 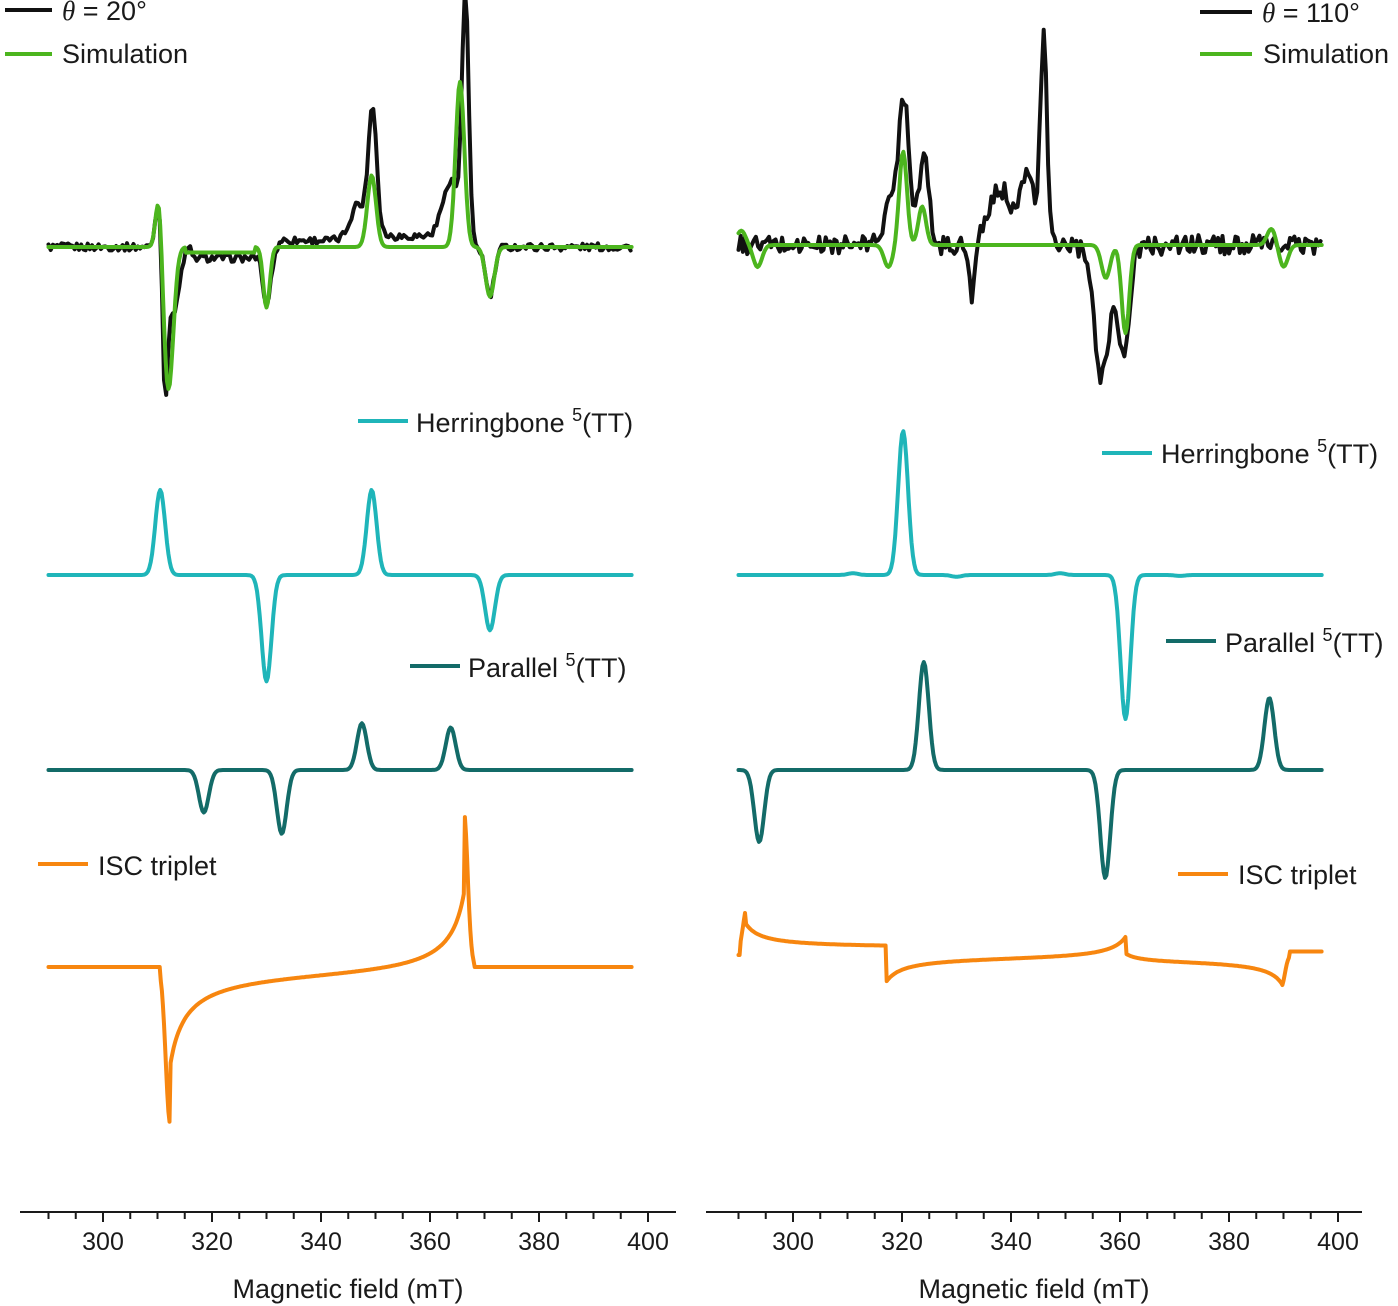 What do you see at coordinates (1326, 54) in the screenshot?
I see `right-legend-simulation-label: Simulation` at bounding box center [1326, 54].